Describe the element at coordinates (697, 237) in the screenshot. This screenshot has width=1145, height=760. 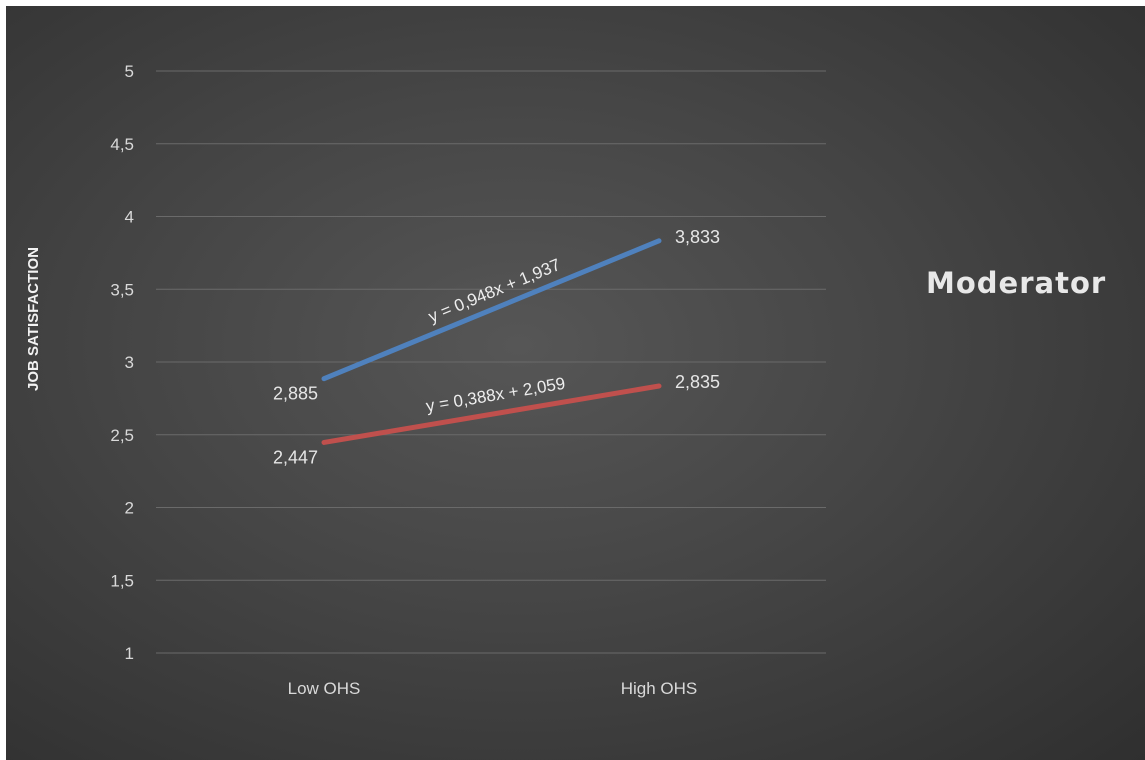
I see `data-label: 3,833` at that location.